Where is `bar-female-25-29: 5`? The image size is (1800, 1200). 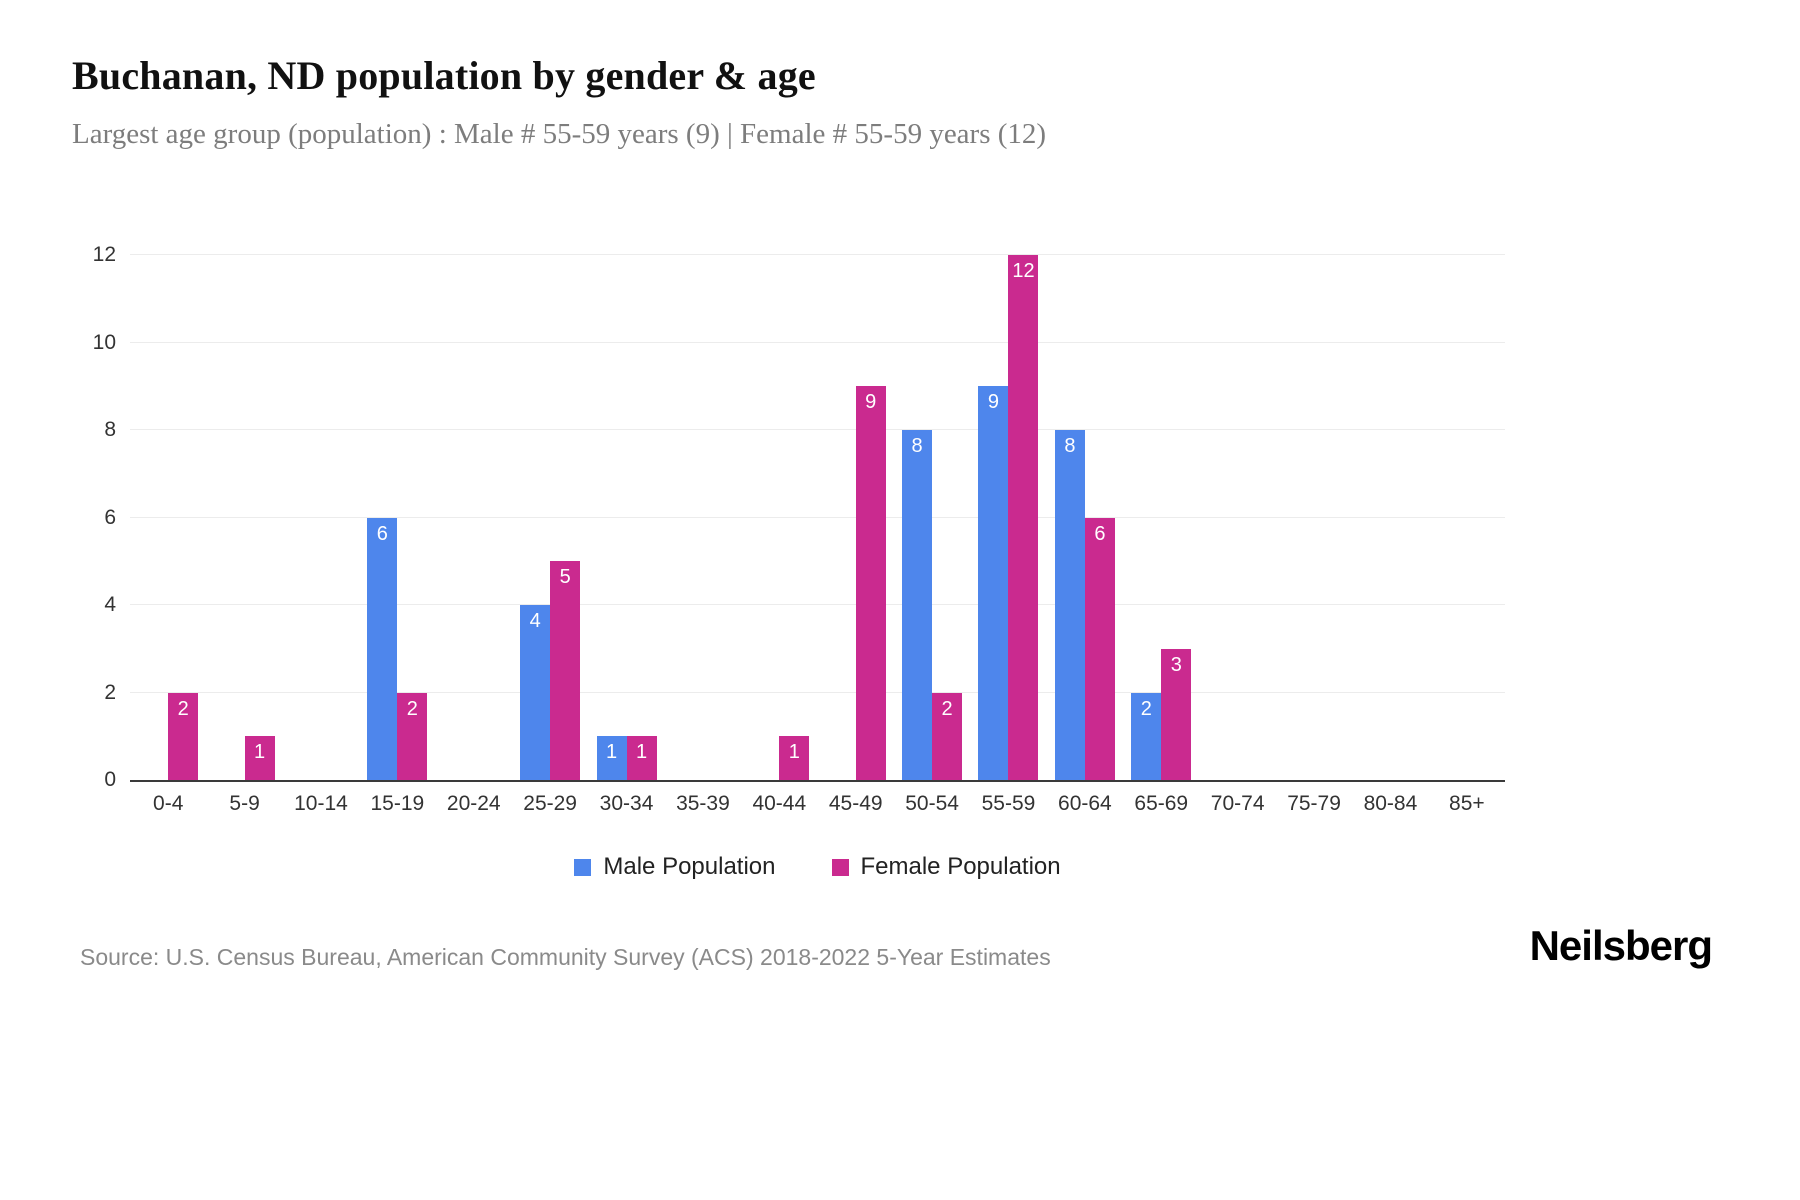
bar-female-25-29: 5 is located at coordinates (565, 670).